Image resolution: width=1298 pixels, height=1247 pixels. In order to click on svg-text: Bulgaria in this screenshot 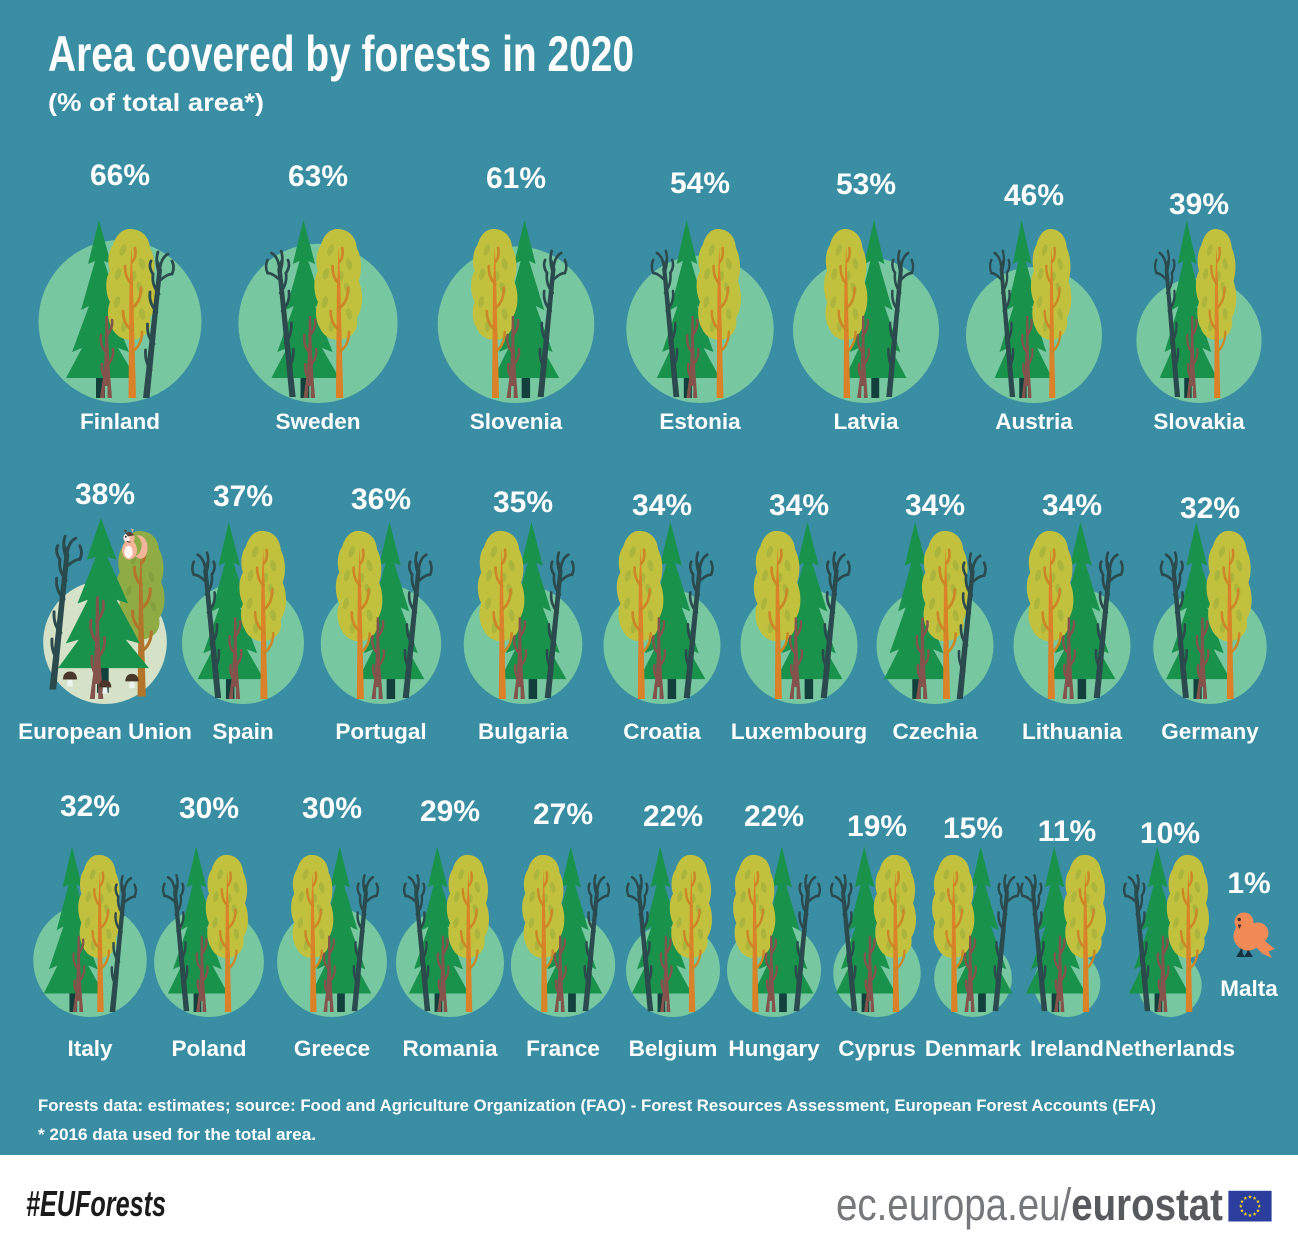, I will do `click(523, 731)`.